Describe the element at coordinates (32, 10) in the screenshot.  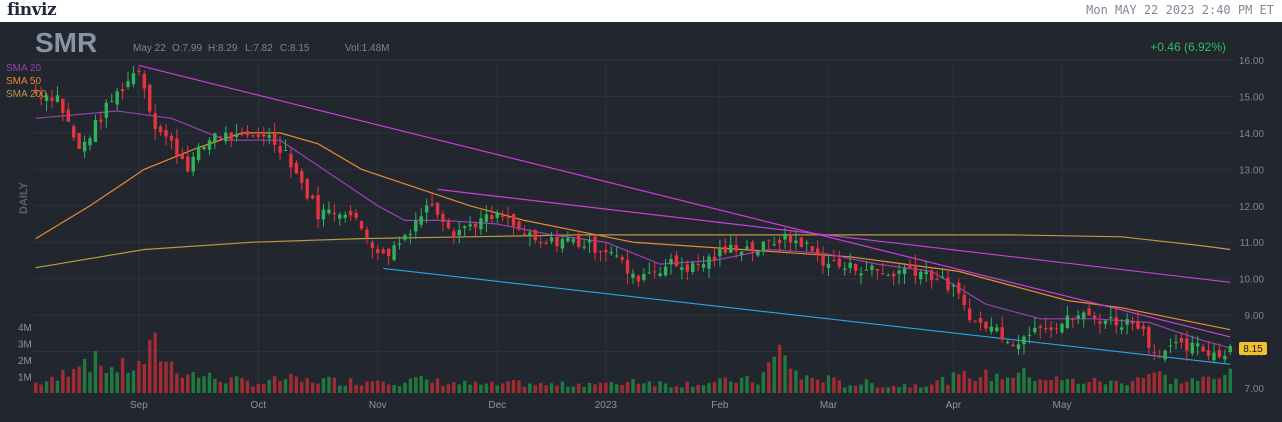
I see `finviz-logo: finviz` at that location.